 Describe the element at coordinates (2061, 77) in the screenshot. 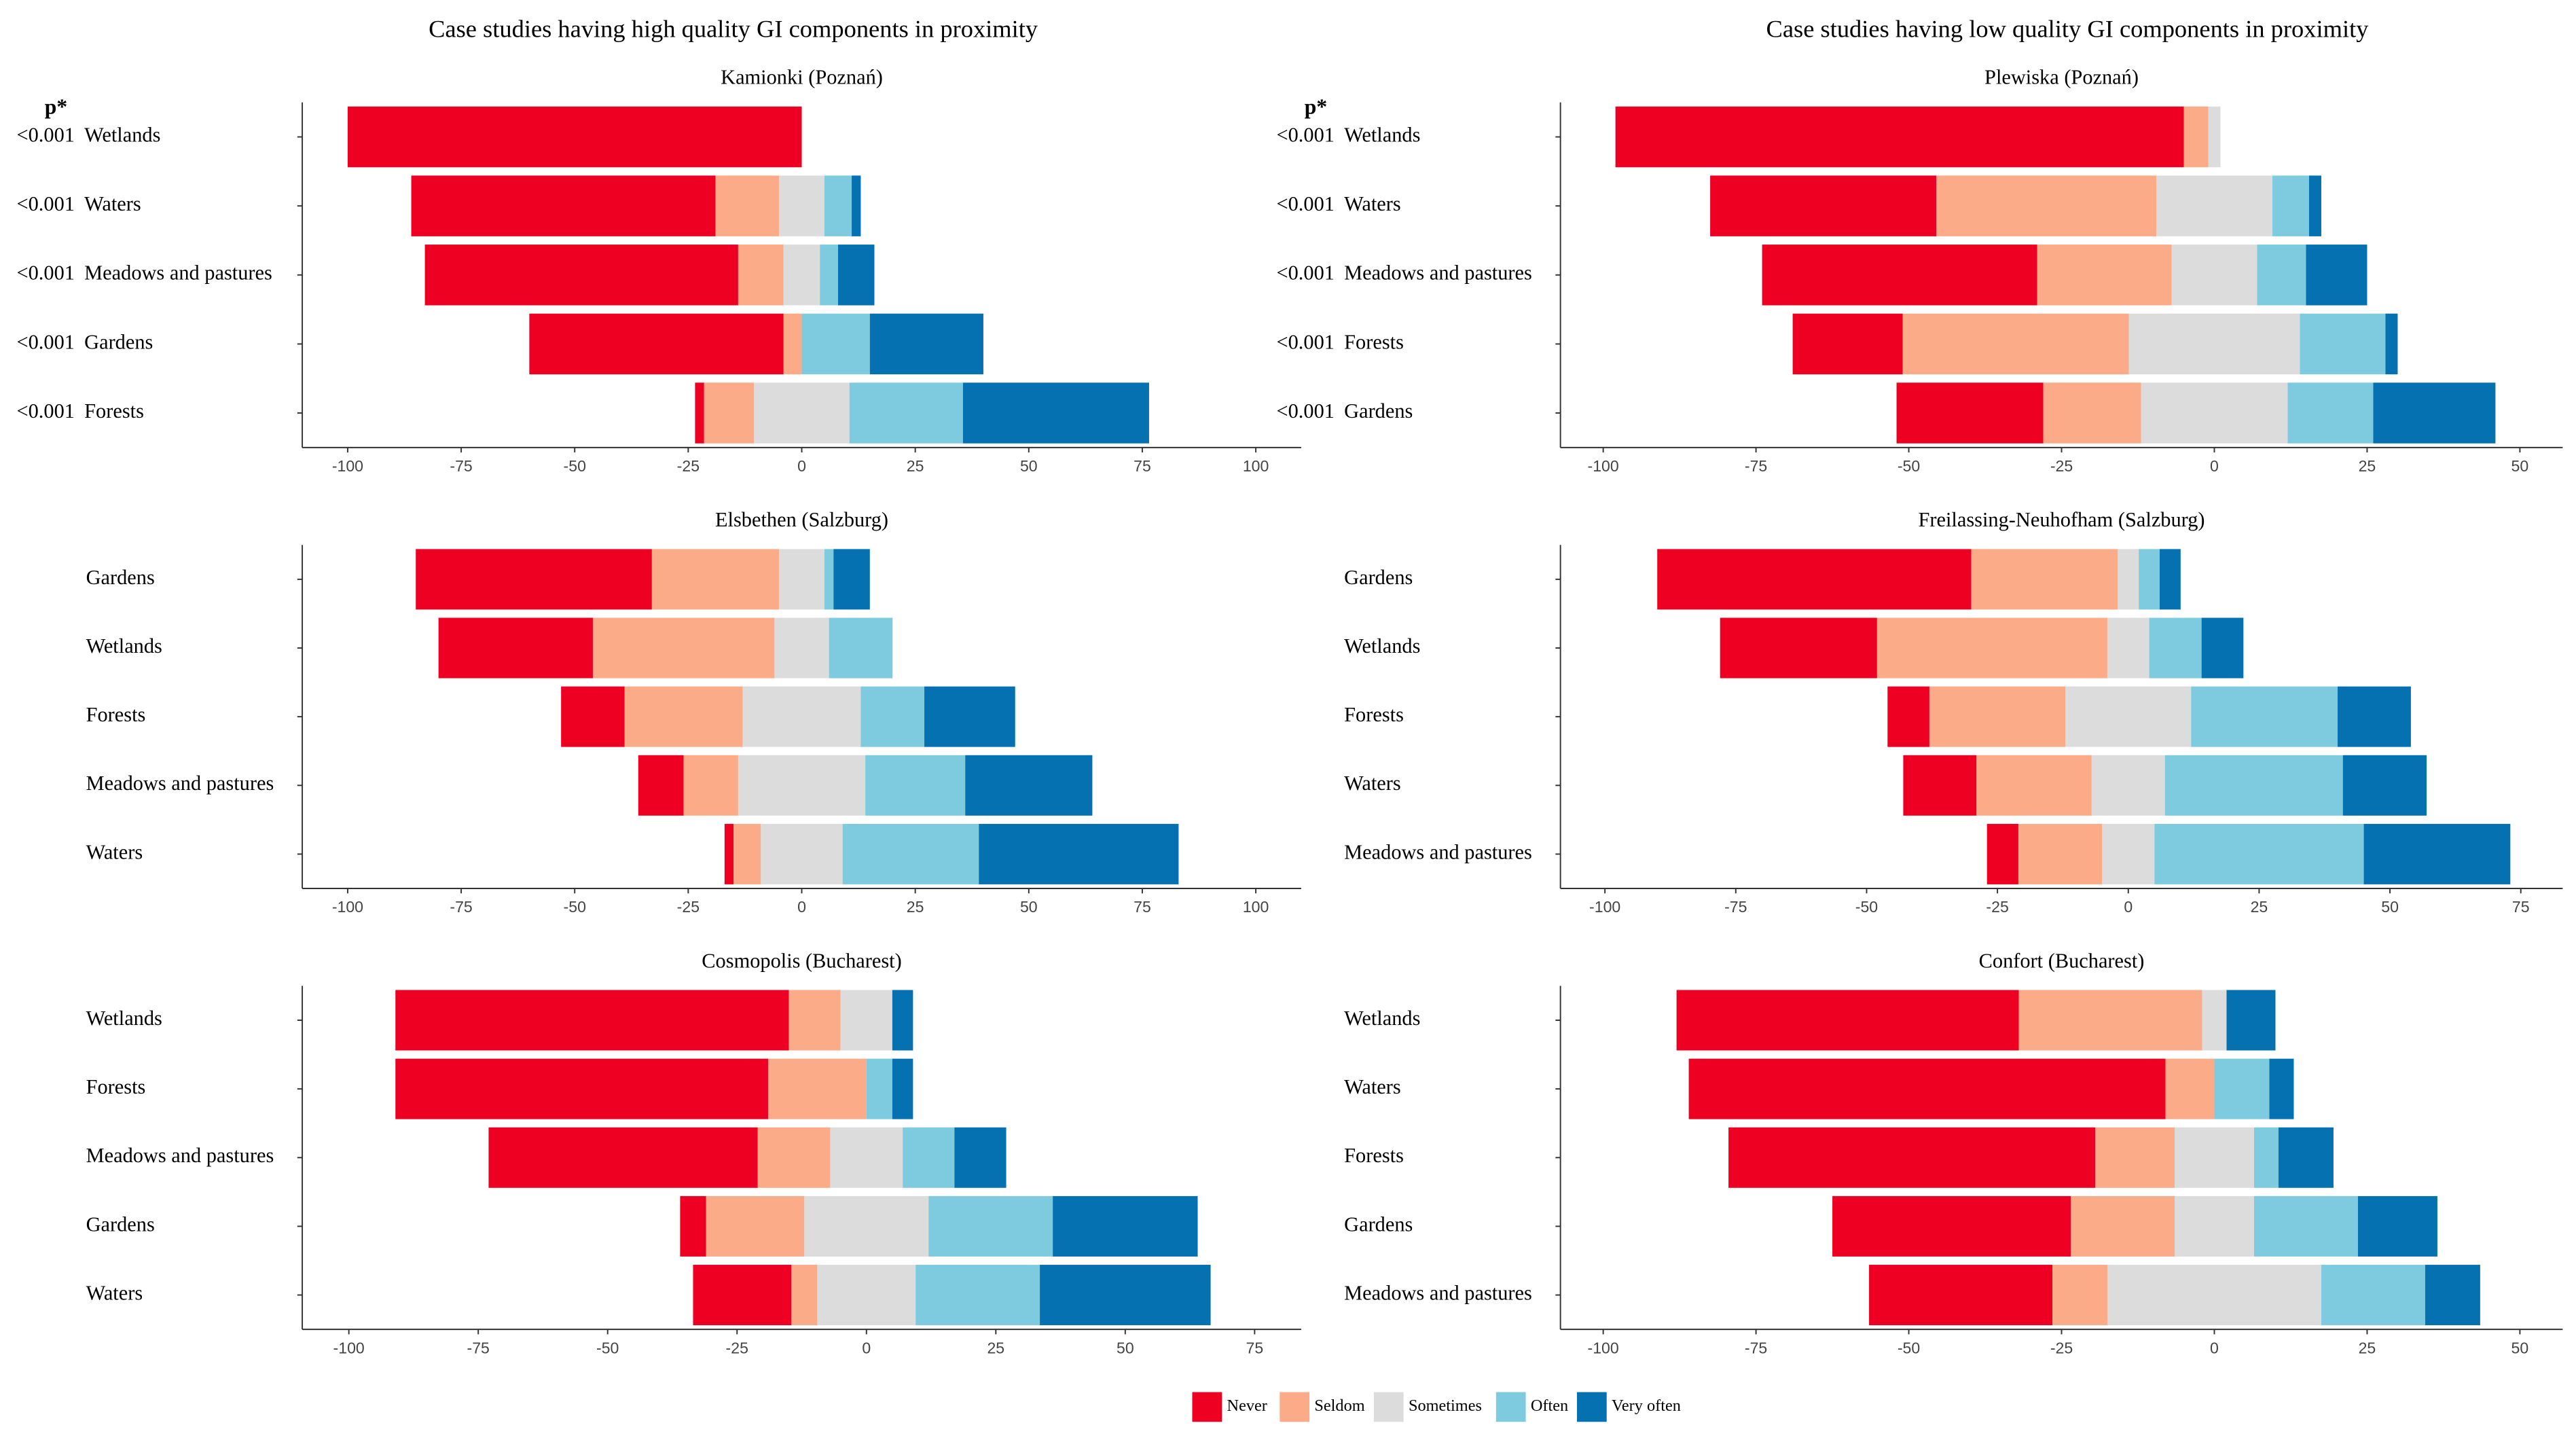

I see `panel-title: Plewiska (Poznań)` at that location.